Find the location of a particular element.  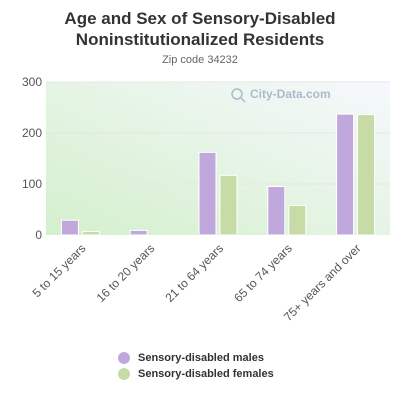

y-tick-label: 200 is located at coordinates (32, 133).